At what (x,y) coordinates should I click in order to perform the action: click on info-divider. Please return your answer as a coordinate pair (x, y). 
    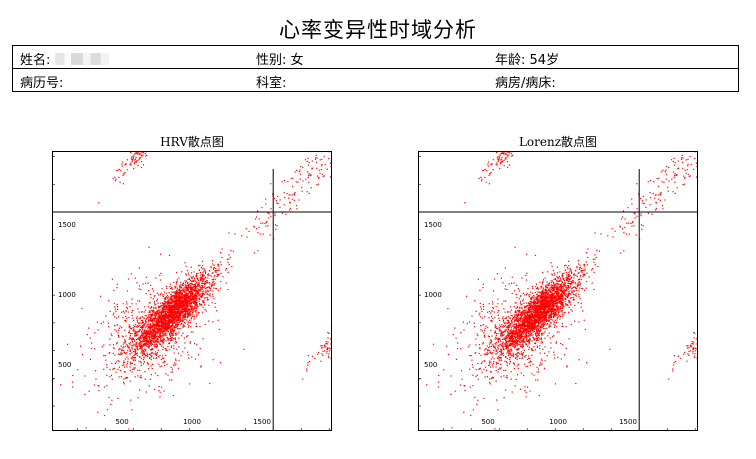
    Looking at the image, I should click on (375, 68).